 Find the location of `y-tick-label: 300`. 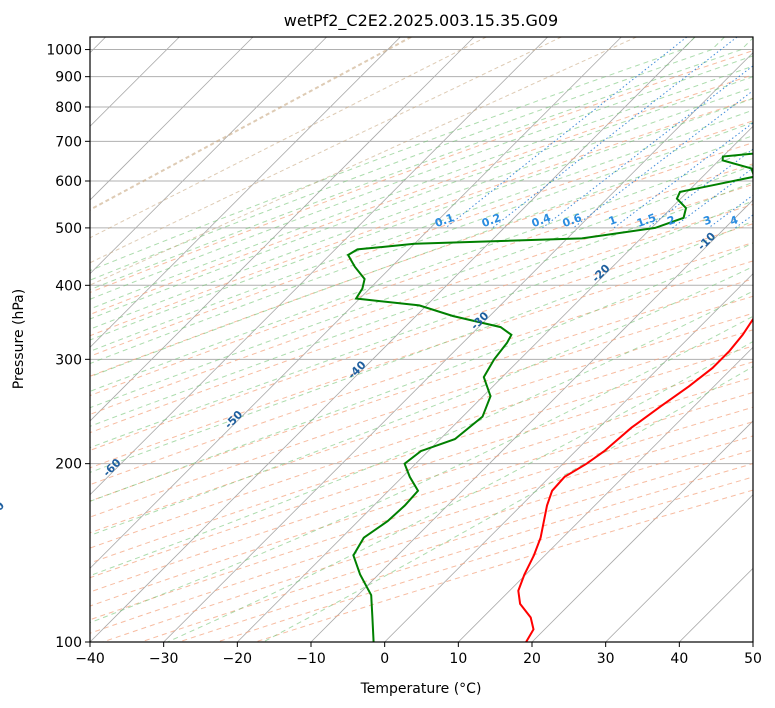

y-tick-label: 300 is located at coordinates (68, 360).